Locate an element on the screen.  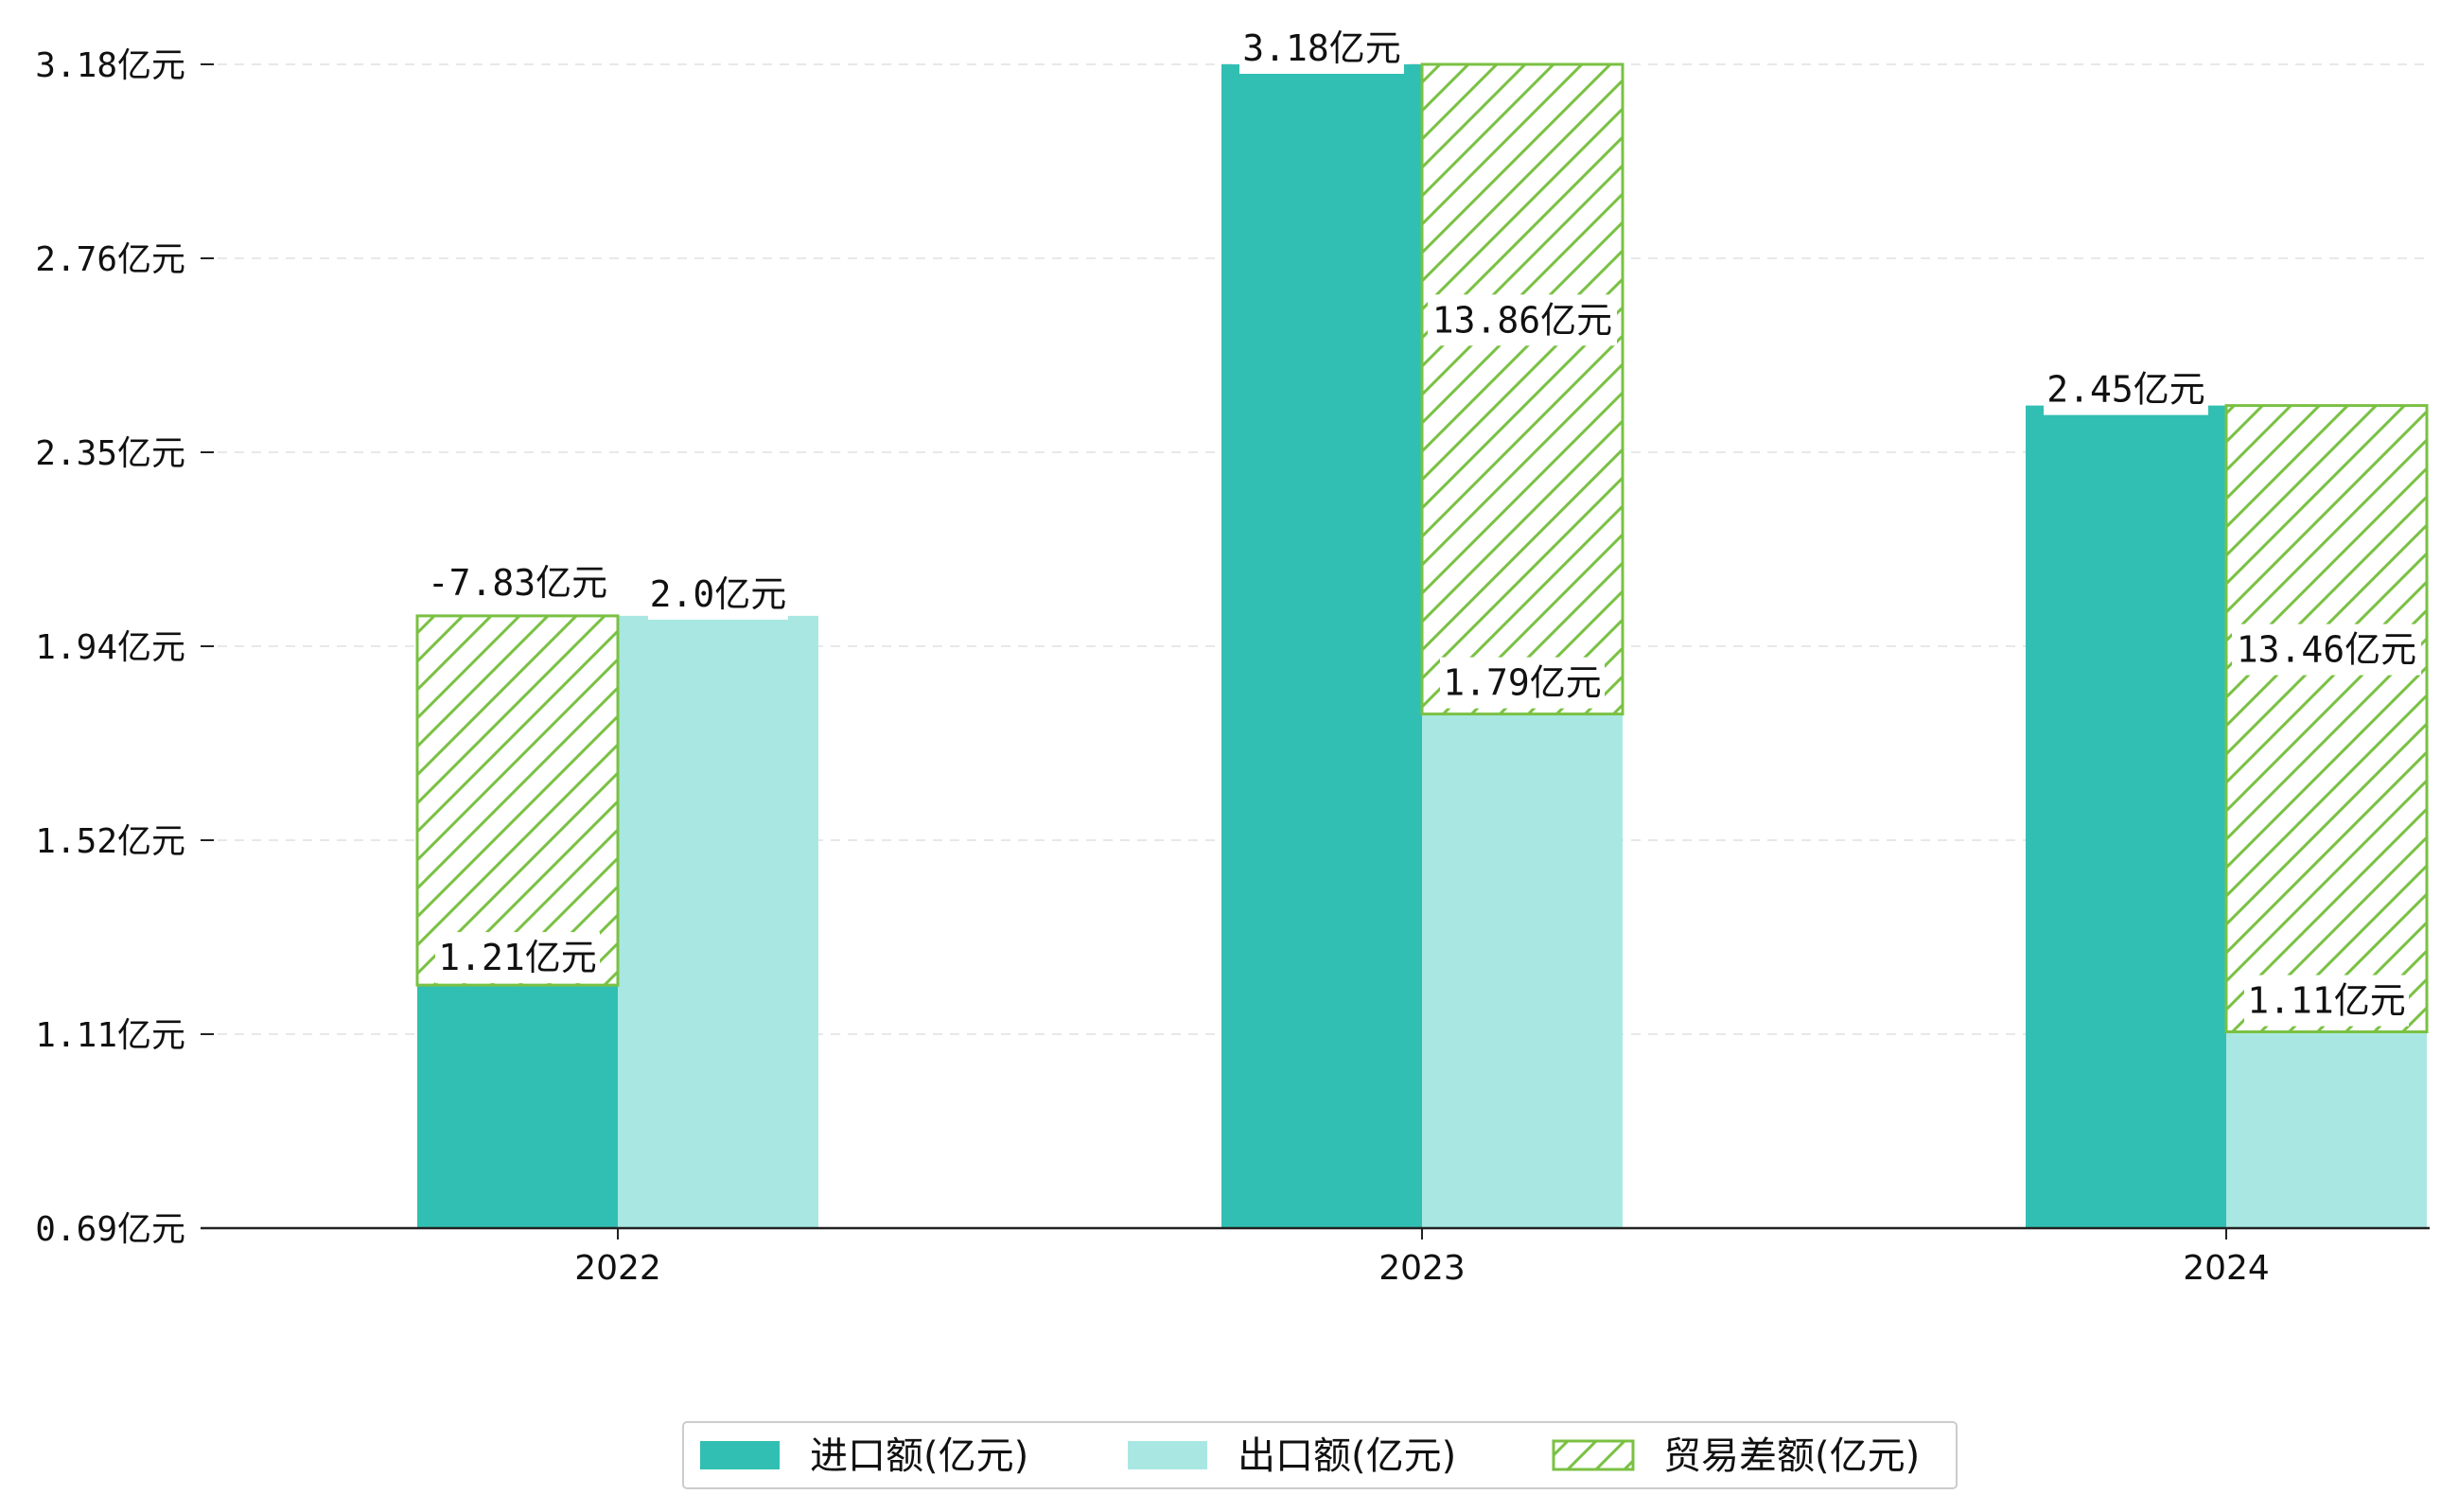
data-label: 1.79亿元 is located at coordinates (1522, 683).